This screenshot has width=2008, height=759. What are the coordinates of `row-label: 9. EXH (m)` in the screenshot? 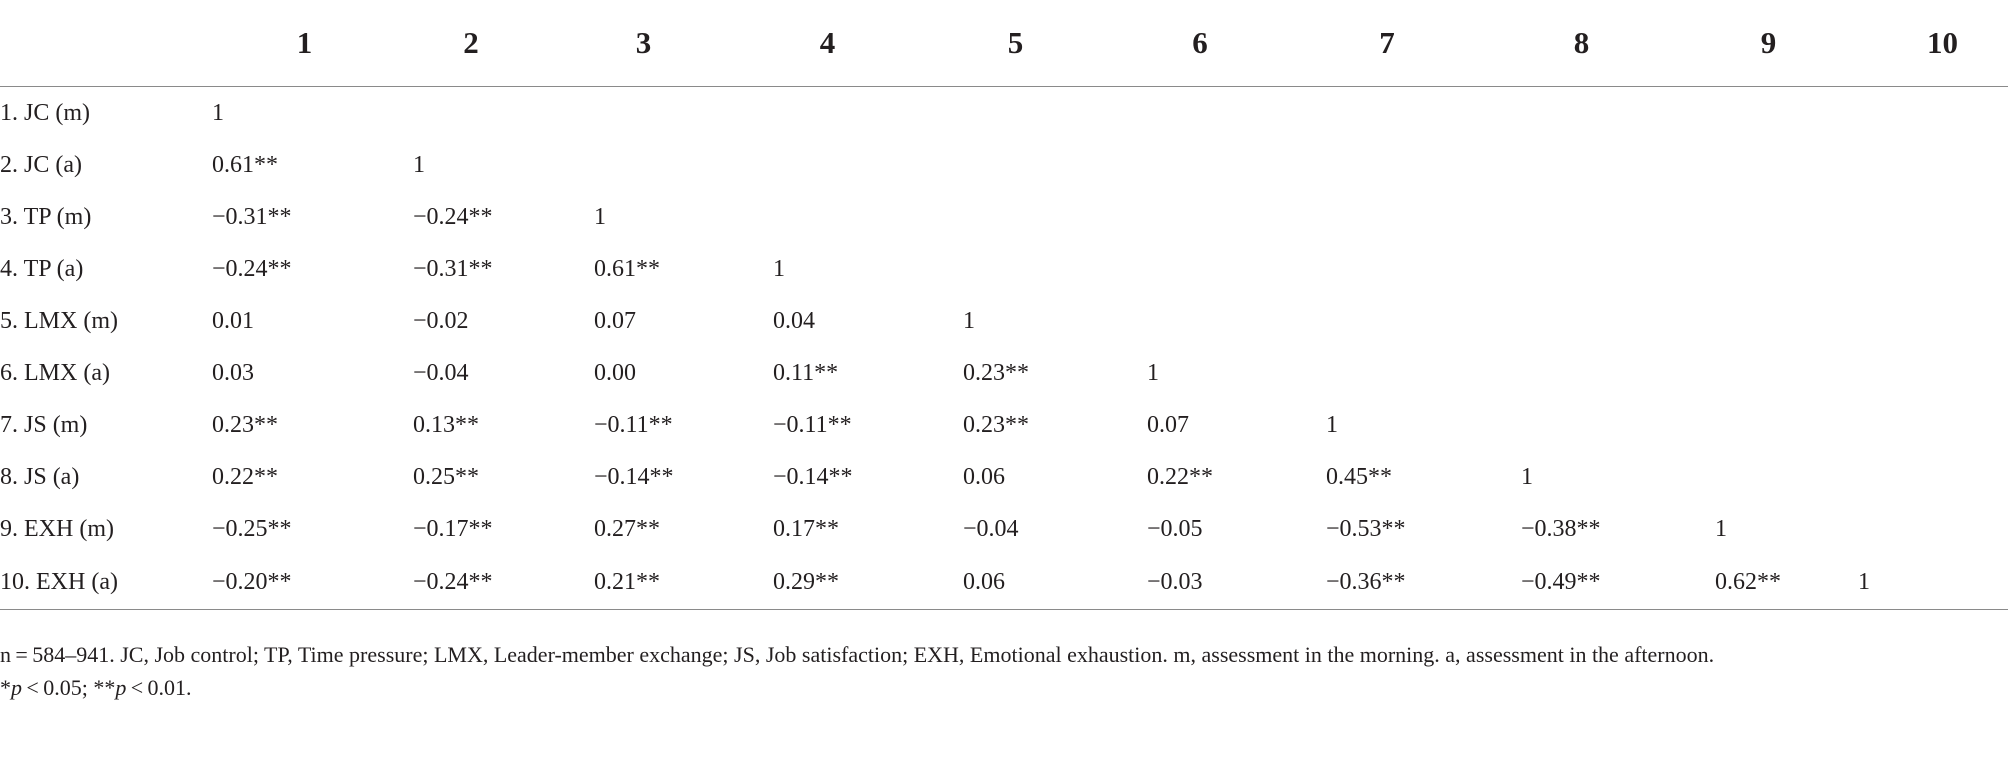 It's located at (57, 528).